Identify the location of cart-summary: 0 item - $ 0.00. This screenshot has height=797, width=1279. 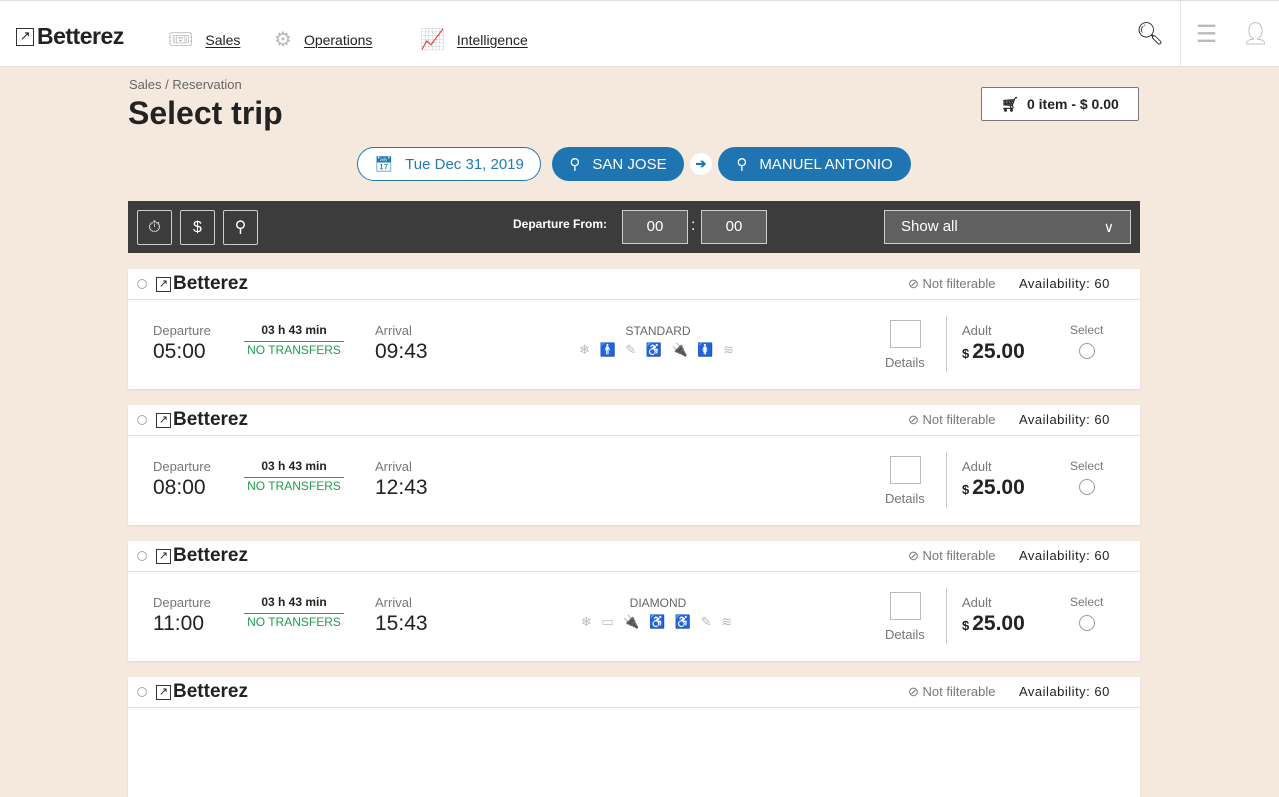
(1072, 104).